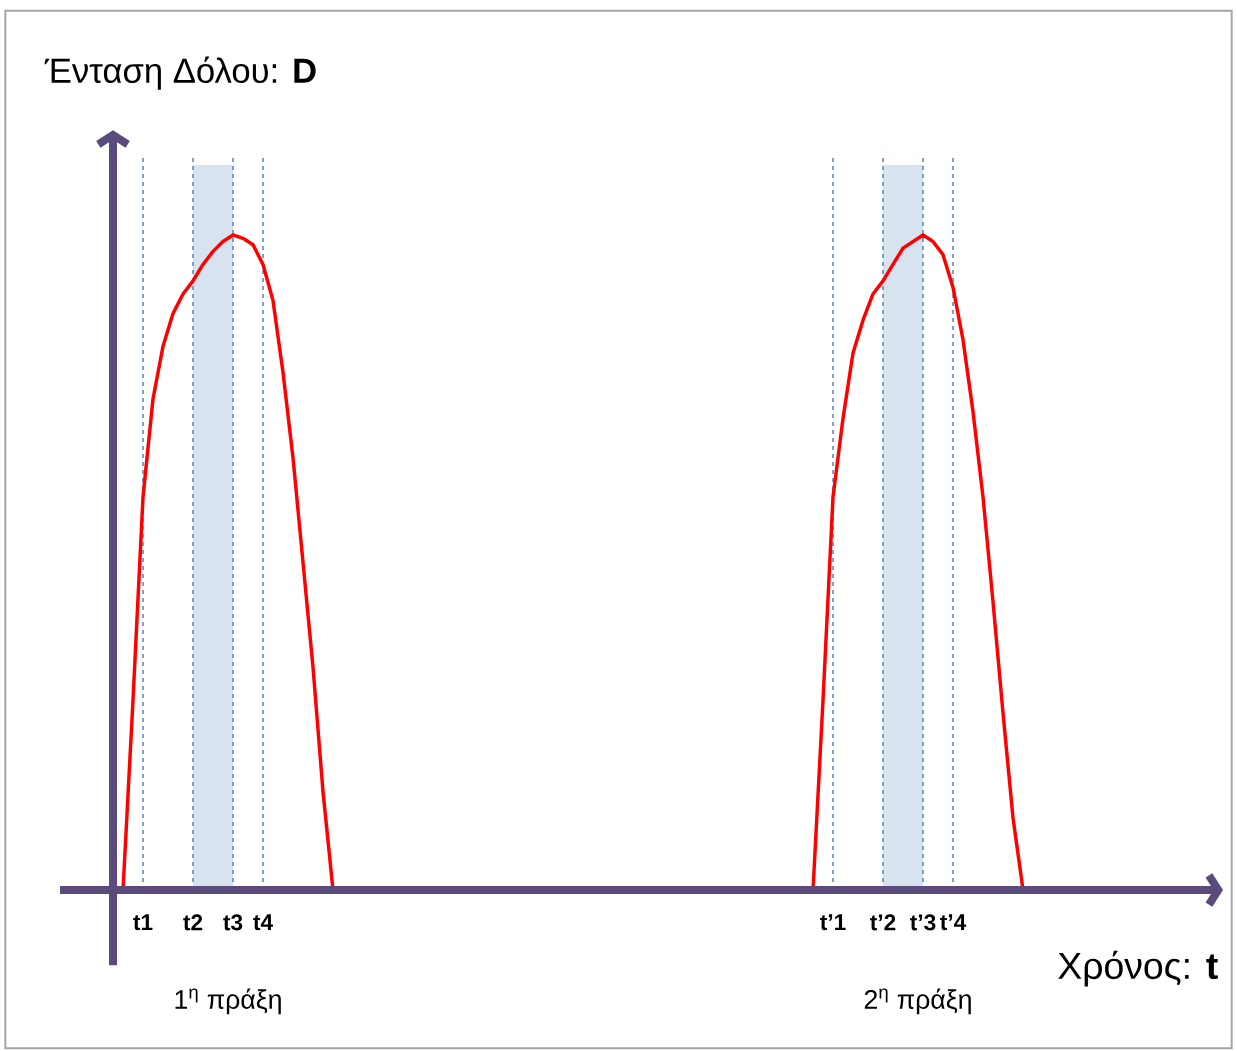 The width and height of the screenshot is (1237, 1051). I want to click on x-axis-title: Χρόνος: t, so click(1138, 968).